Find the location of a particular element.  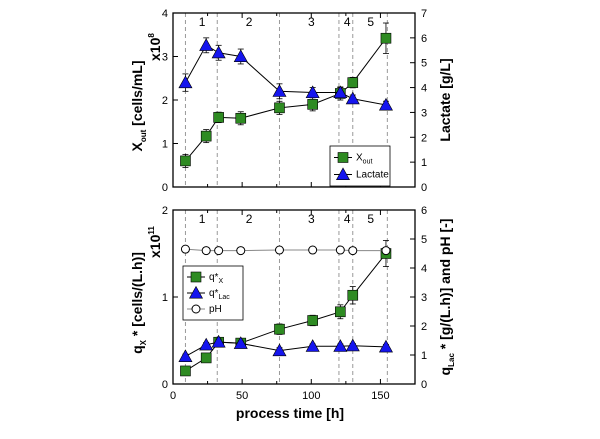

legend: q*X q*Lac pH is located at coordinates (213, 293).